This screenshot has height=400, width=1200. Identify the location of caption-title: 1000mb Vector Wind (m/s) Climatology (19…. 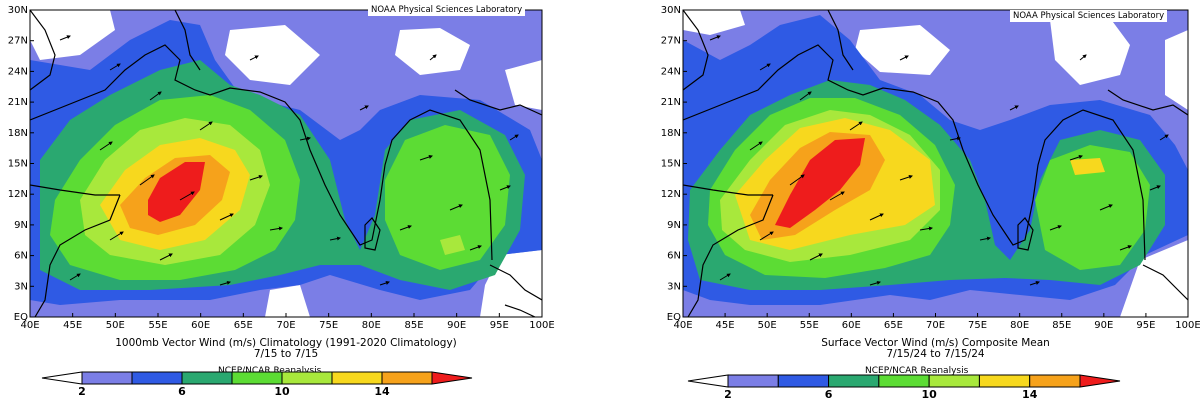
(286, 343).